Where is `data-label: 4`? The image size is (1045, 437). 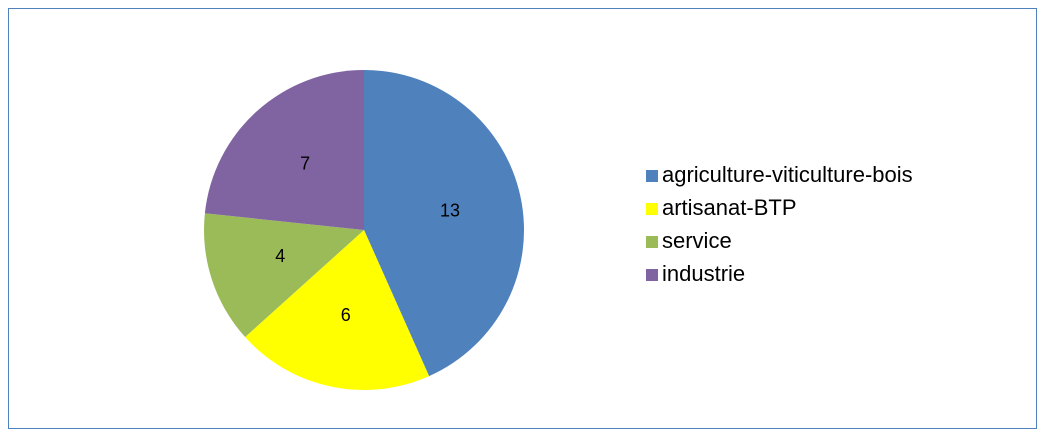 data-label: 4 is located at coordinates (280, 256).